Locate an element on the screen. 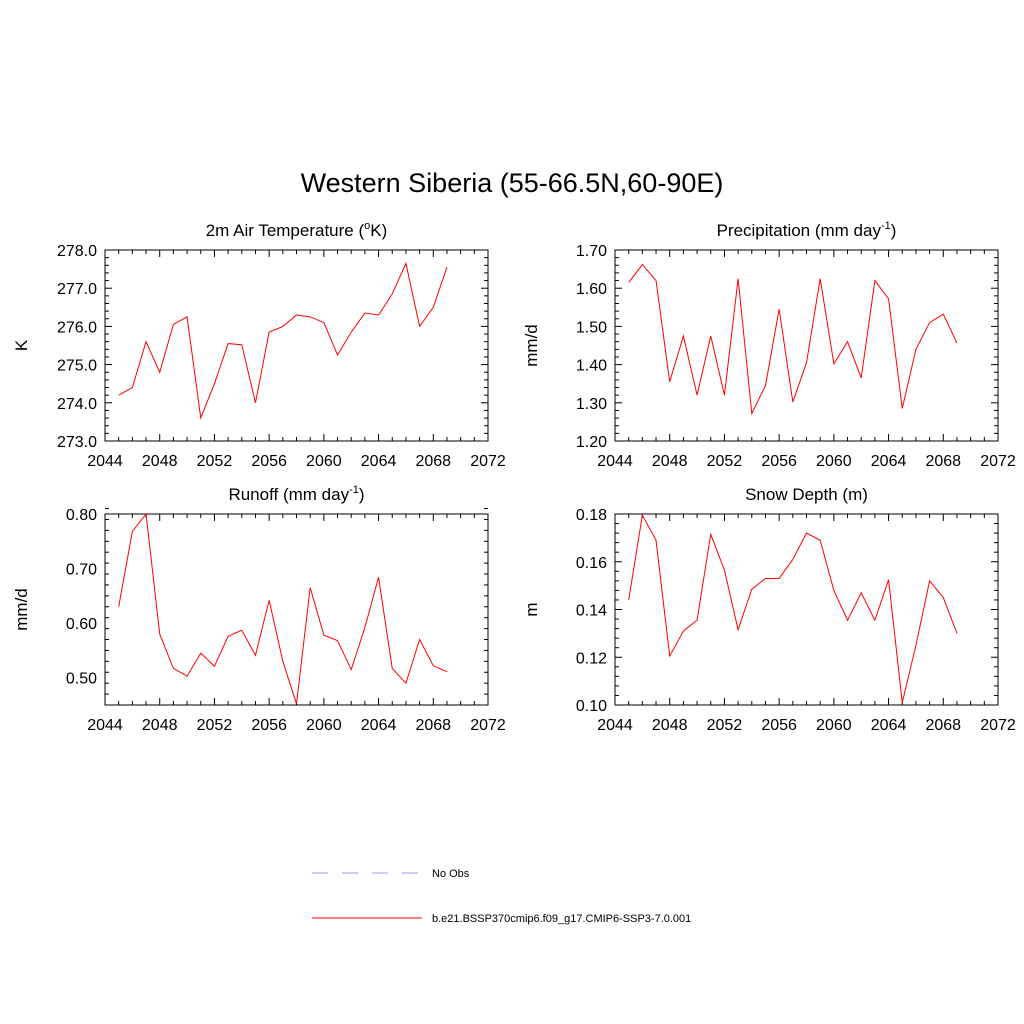  y-tick-label: 0.12 is located at coordinates (591, 658).